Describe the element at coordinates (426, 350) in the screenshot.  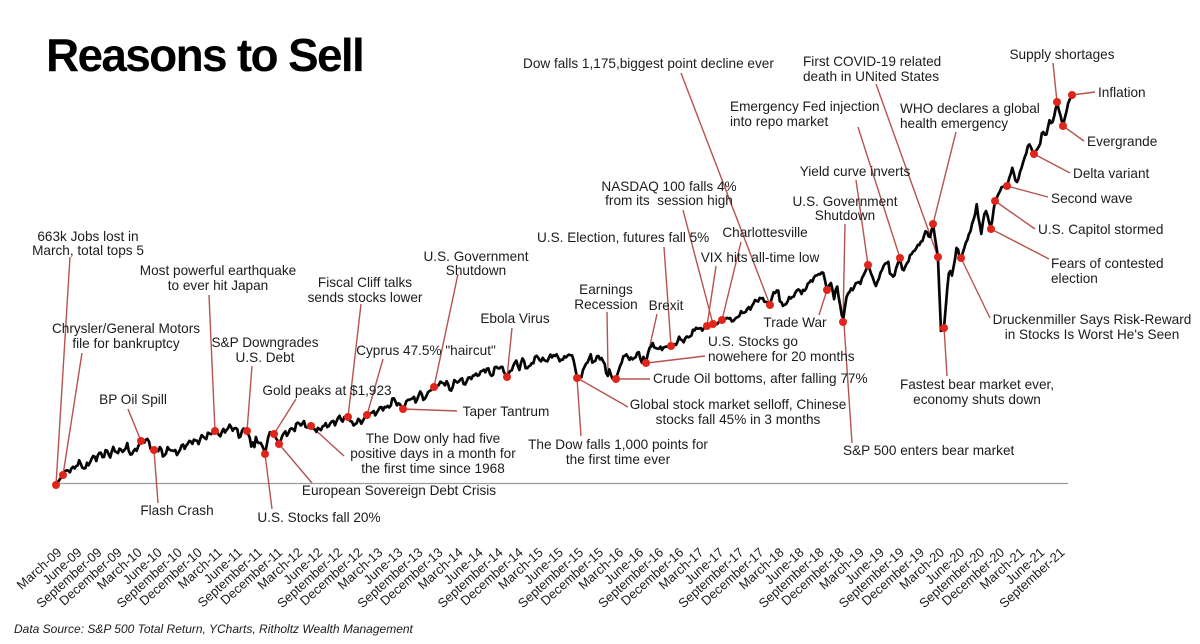
I see `svg-text: Cyprus 47.5% "haircut"` at that location.